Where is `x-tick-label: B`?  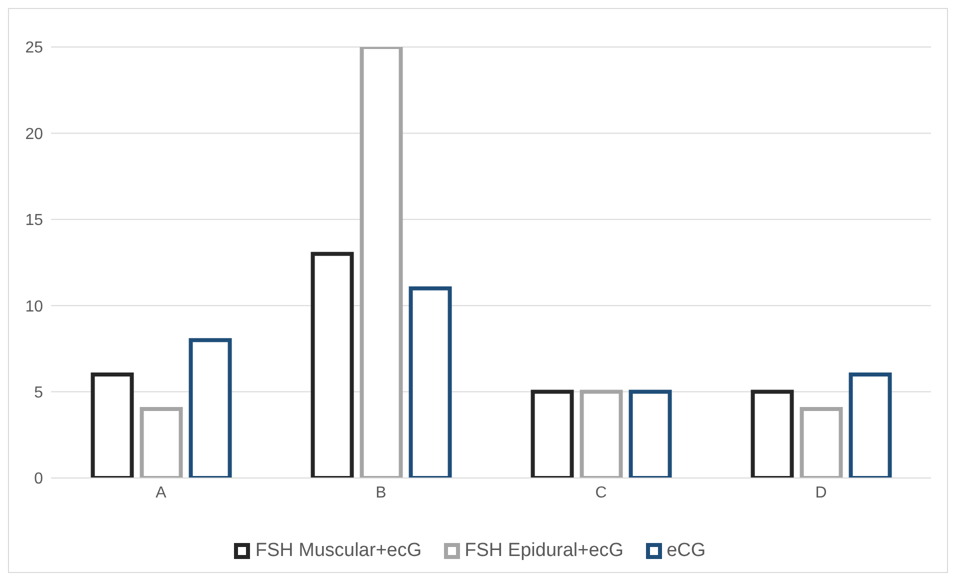 x-tick-label: B is located at coordinates (381, 493).